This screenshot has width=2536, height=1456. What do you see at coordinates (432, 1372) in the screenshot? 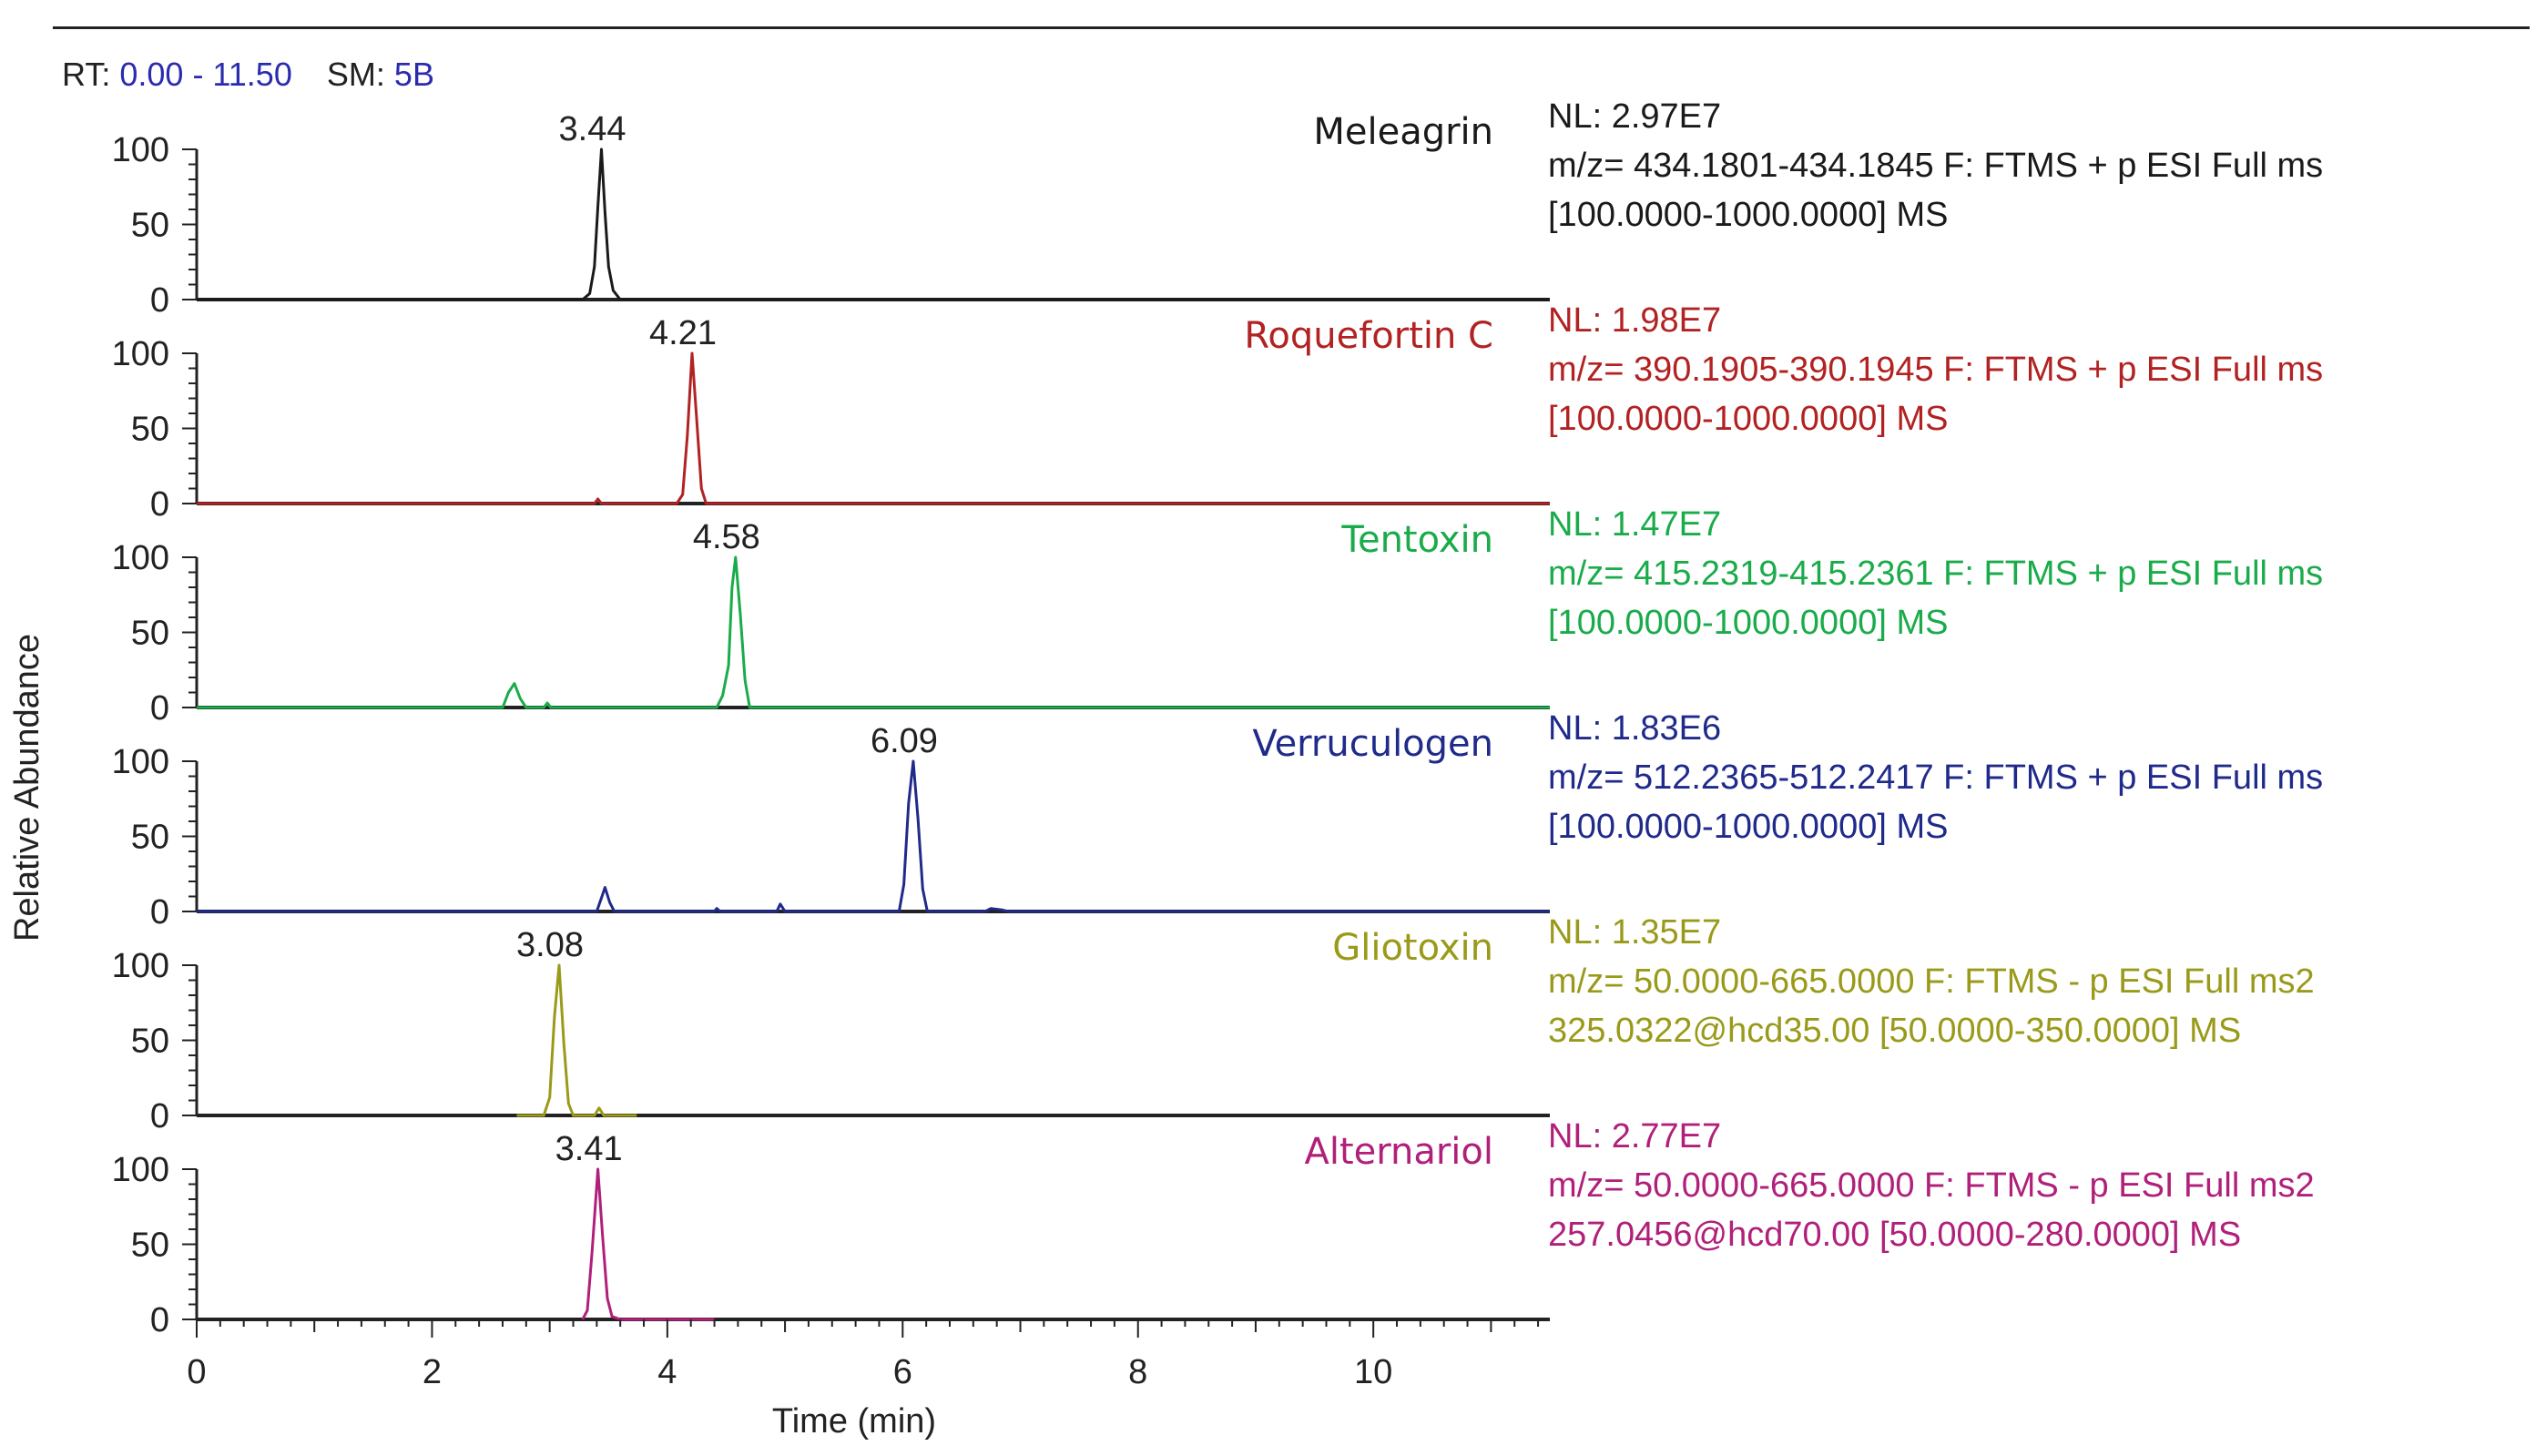
I see `x-tick-label: 2` at bounding box center [432, 1372].